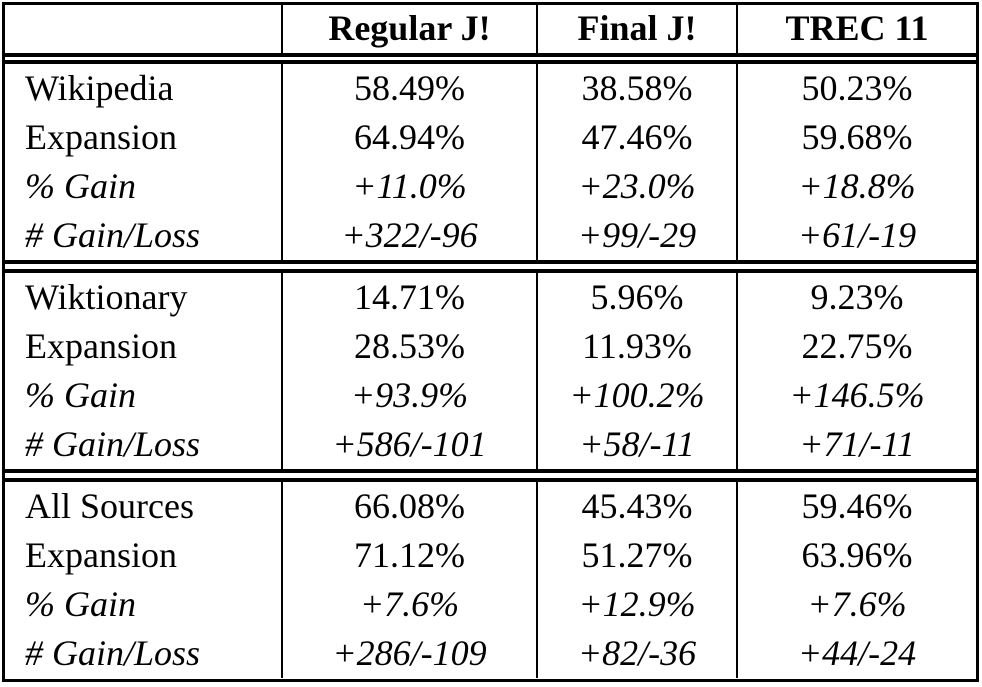  What do you see at coordinates (410, 555) in the screenshot?
I see `cell-value: 71.12%` at bounding box center [410, 555].